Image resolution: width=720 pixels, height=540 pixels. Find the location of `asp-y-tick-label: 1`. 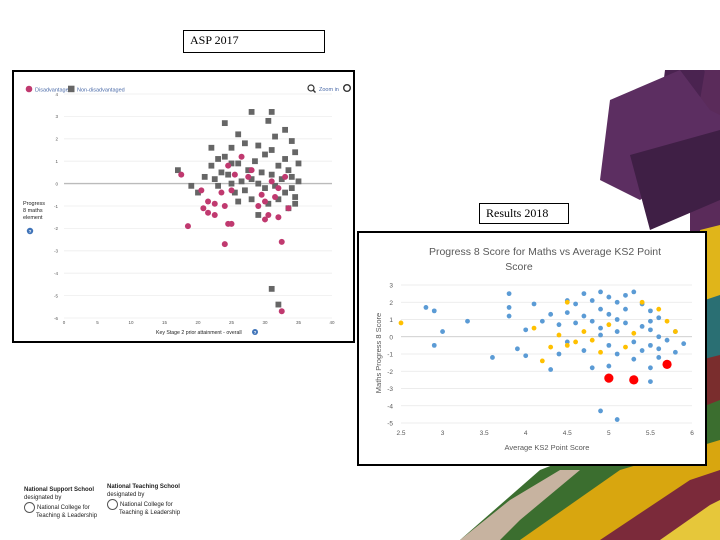

asp-y-tick-label: 1 is located at coordinates (56, 161).